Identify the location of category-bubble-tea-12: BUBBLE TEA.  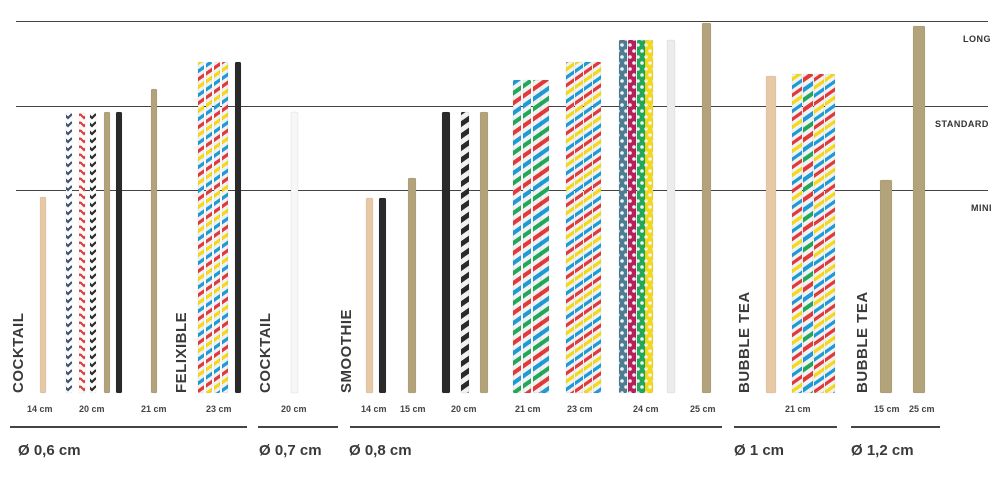
(862, 342).